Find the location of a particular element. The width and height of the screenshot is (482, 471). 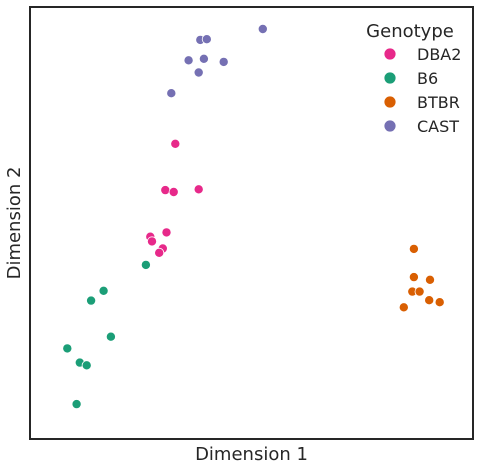

legend: Genotype DBA2 B6 BTBR CAST is located at coordinates (413, 78).